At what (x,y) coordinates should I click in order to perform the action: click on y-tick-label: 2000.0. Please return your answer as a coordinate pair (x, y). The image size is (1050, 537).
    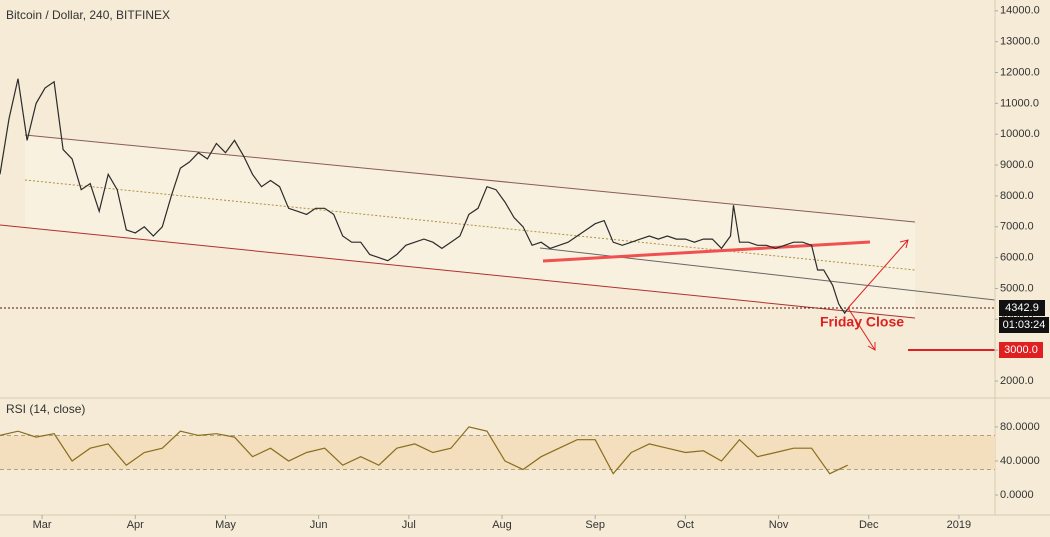
    Looking at the image, I should click on (1017, 381).